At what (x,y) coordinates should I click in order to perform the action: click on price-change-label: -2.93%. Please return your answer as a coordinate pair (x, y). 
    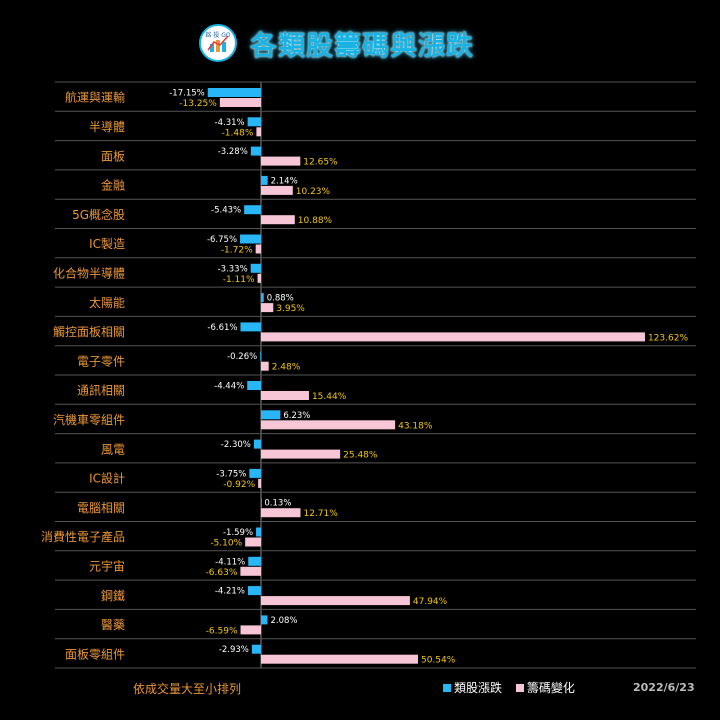
    Looking at the image, I should click on (234, 650).